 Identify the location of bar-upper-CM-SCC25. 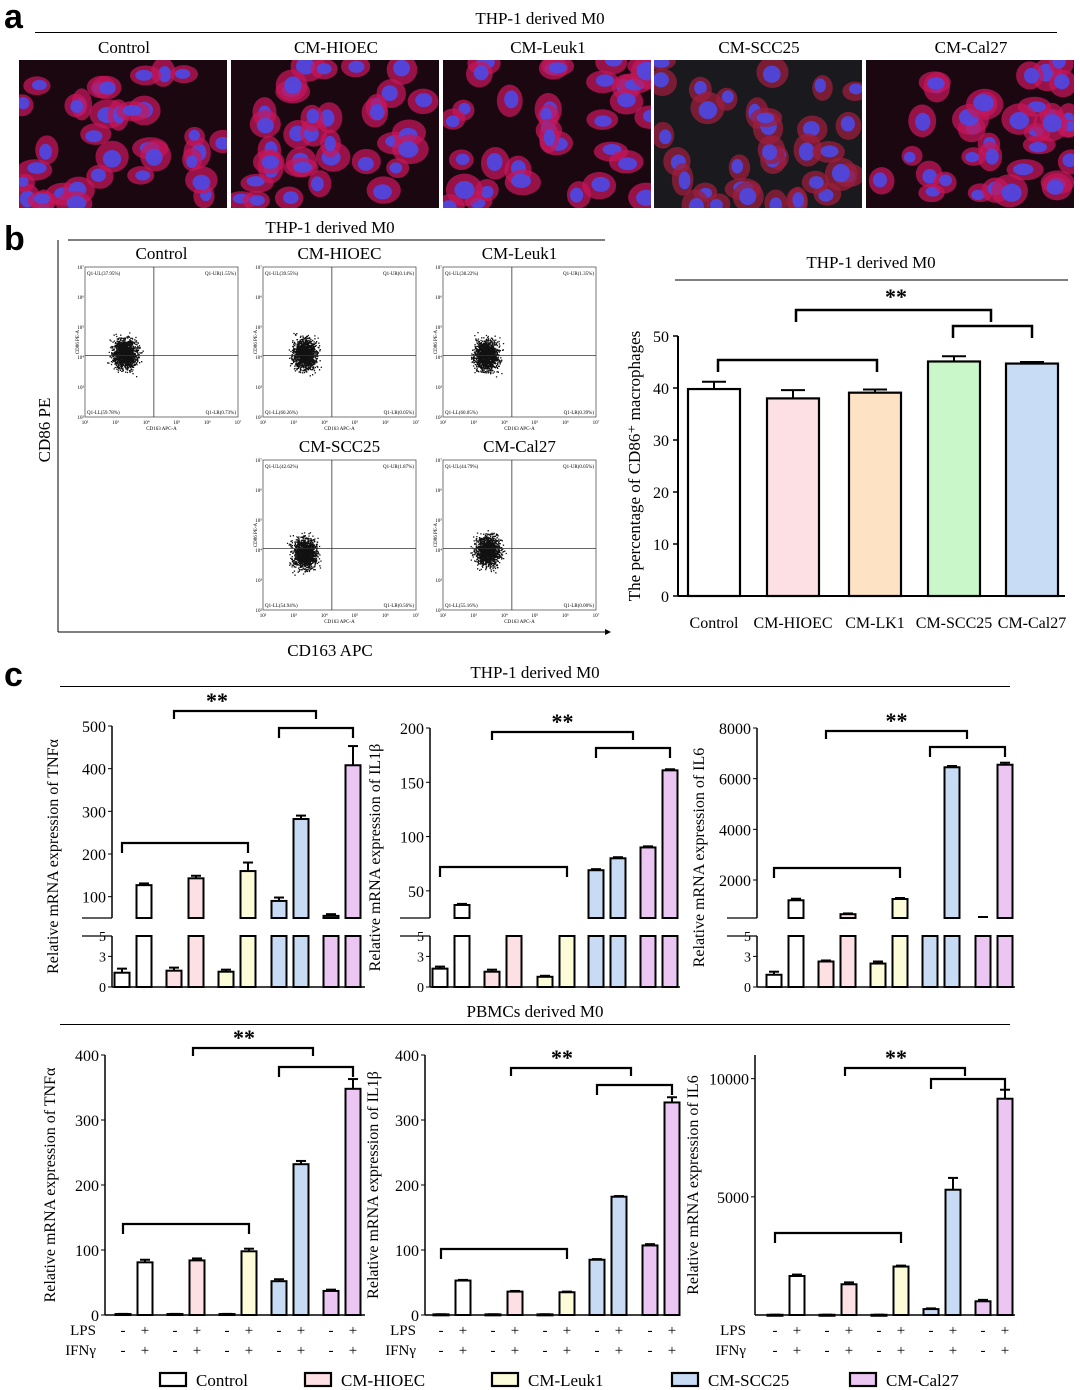
(952, 842).